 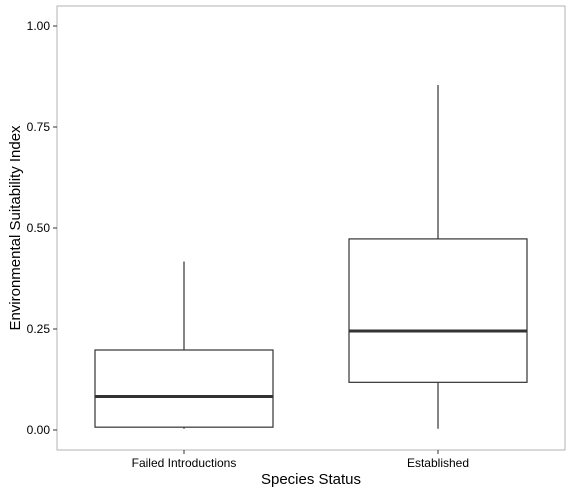 What do you see at coordinates (15, 228) in the screenshot?
I see `y-axis-title: Environmental Suitability Index` at bounding box center [15, 228].